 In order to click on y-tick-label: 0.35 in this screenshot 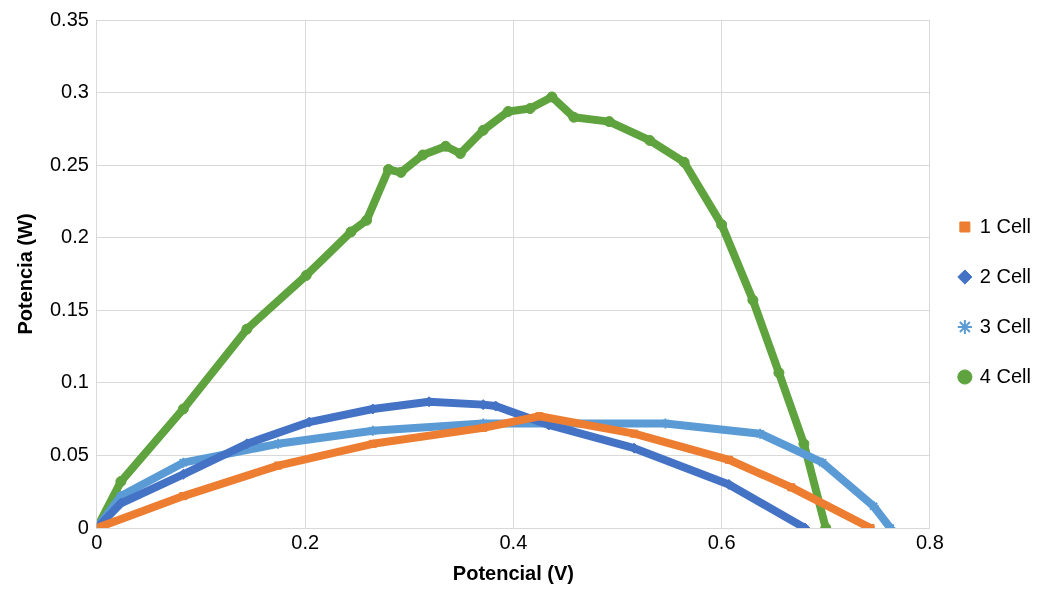, I will do `click(69, 18)`.